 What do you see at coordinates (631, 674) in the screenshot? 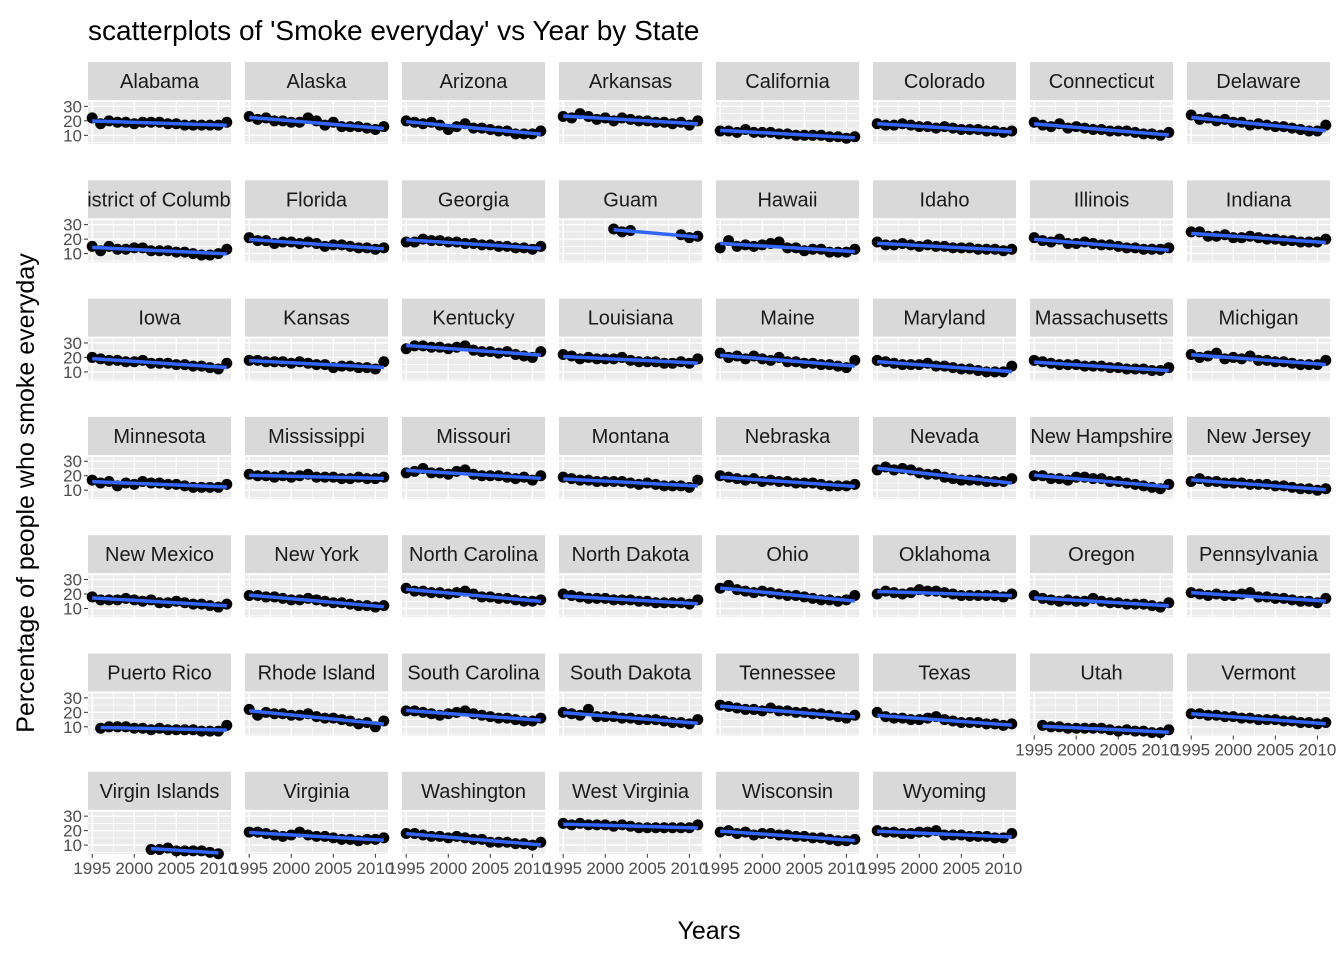
I see `facet-strip-label: South Dakota` at bounding box center [631, 674].